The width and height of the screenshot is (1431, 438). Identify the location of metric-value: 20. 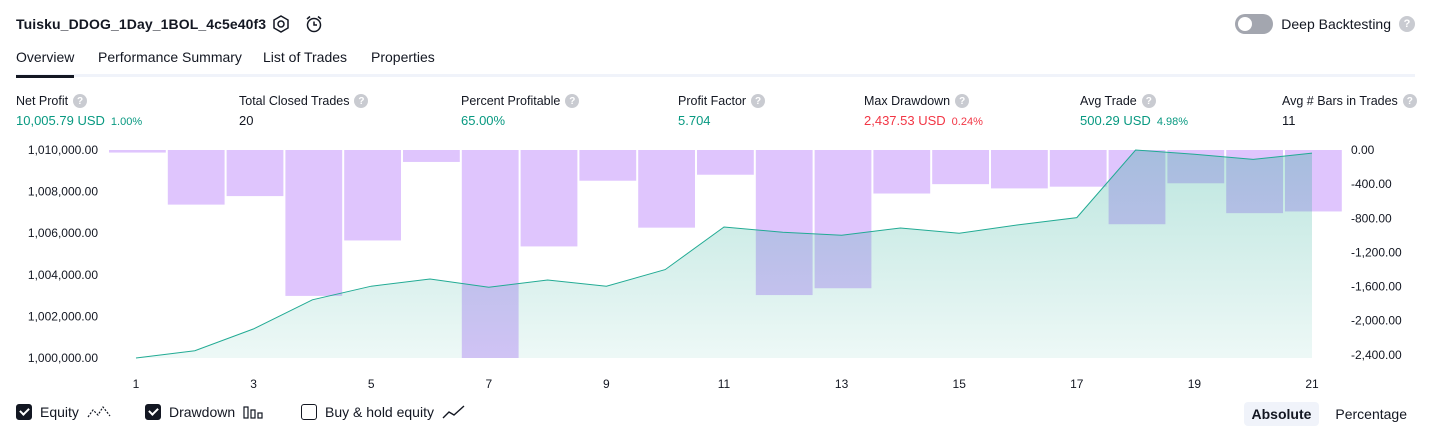
(246, 120).